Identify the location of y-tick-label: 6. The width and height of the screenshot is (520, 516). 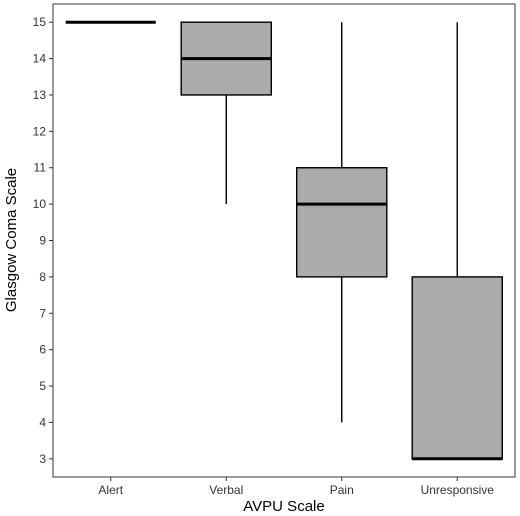
(42, 350).